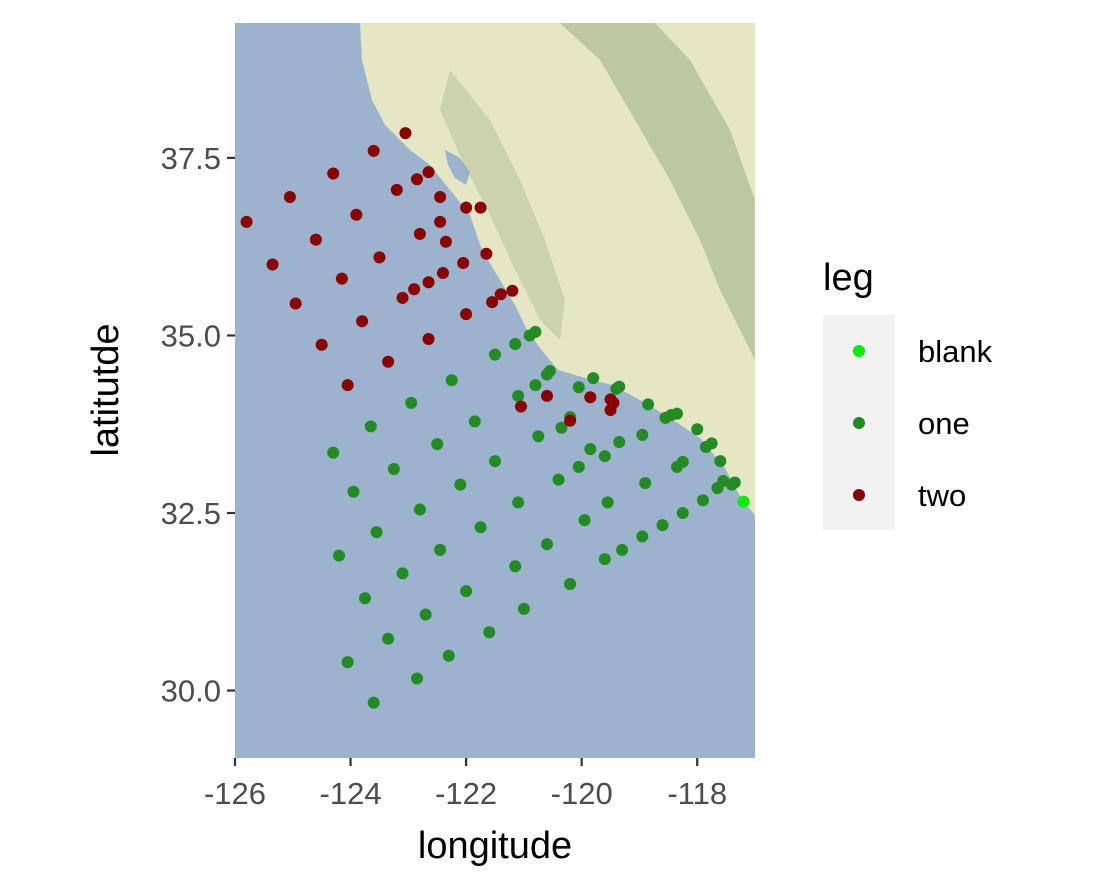 This screenshot has height=891, width=1116. I want to click on legend-label-one: one, so click(944, 423).